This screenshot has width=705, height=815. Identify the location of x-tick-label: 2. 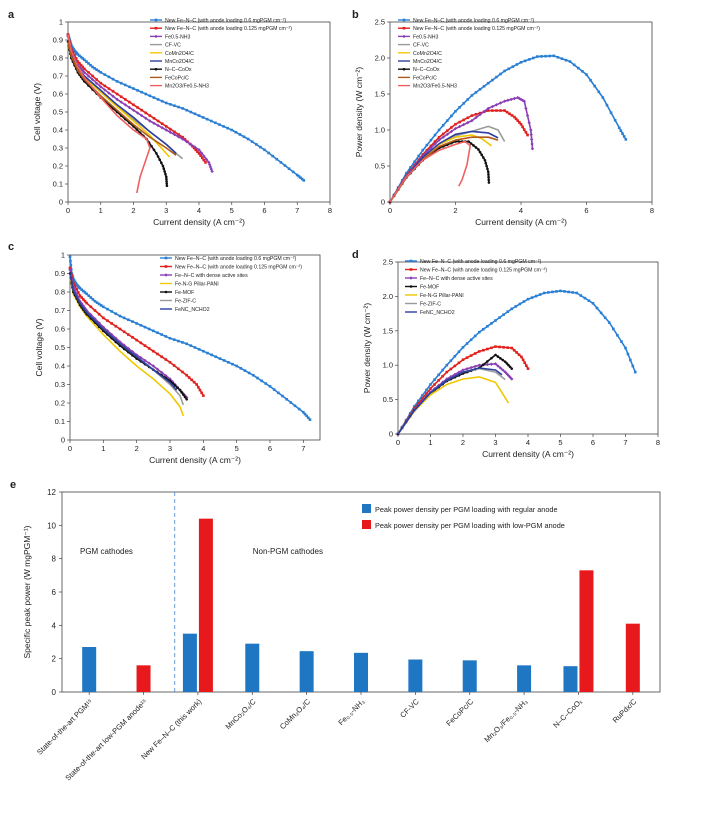
(133, 210).